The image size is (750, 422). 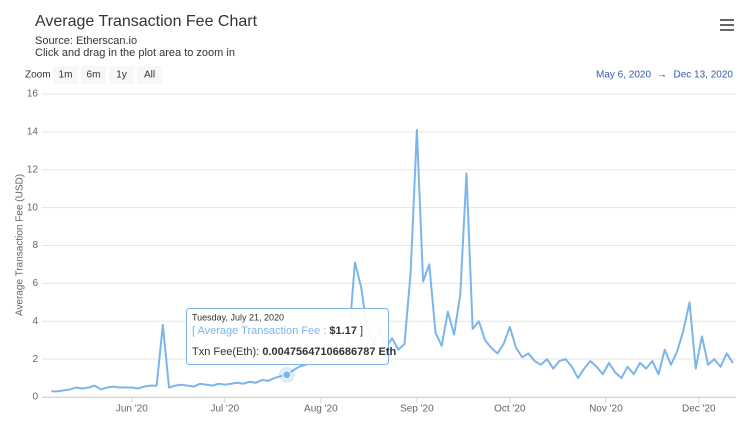 What do you see at coordinates (699, 409) in the screenshot?
I see `x-tick-label: Dec '20` at bounding box center [699, 409].